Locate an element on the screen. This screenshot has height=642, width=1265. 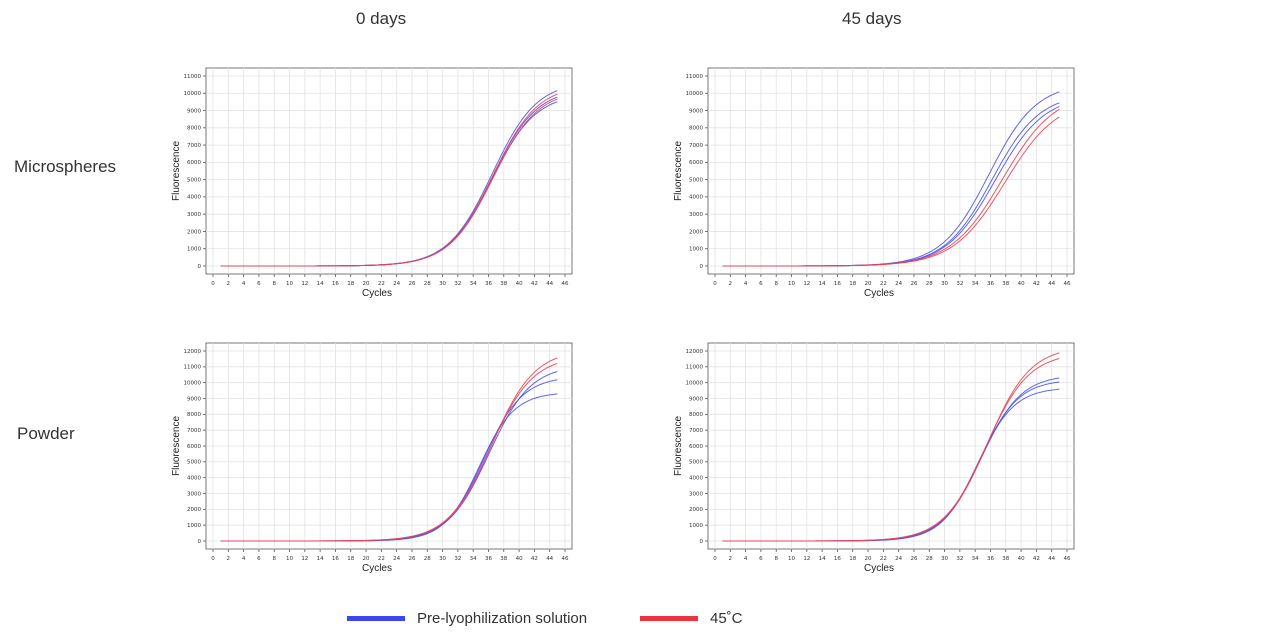
x-tick-label: 34 is located at coordinates (473, 284).